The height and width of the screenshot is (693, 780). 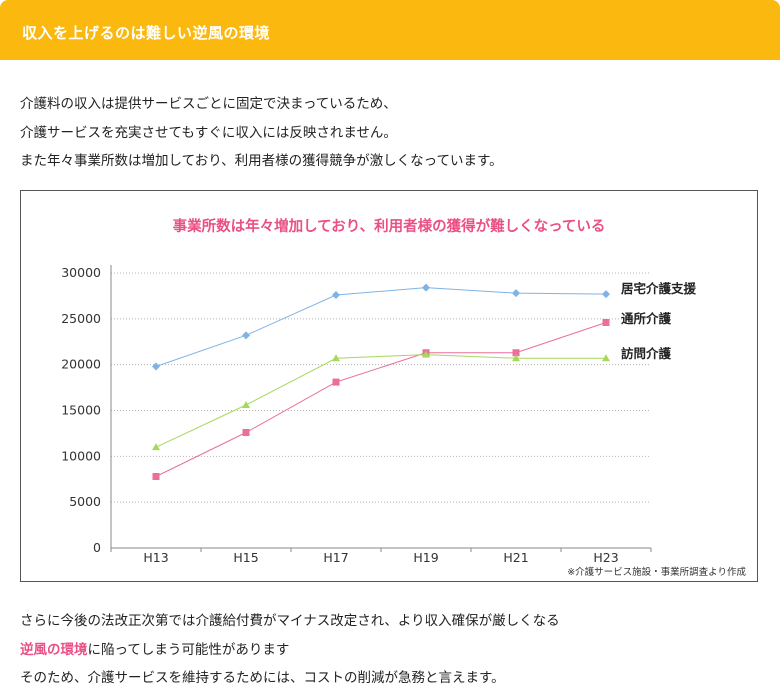 I want to click on section-title: 収入を上げるのは難しい逆風の環境, so click(x=146, y=33).